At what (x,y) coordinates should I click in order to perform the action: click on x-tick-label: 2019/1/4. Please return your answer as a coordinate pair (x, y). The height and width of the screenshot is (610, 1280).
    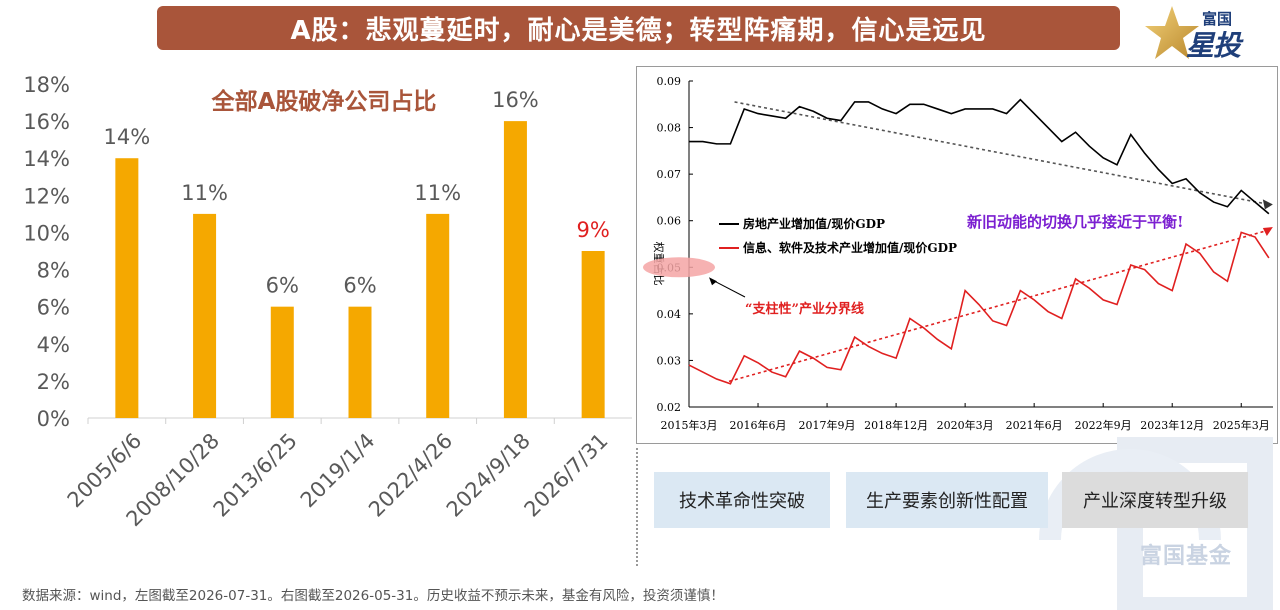
    Looking at the image, I should click on (338, 471).